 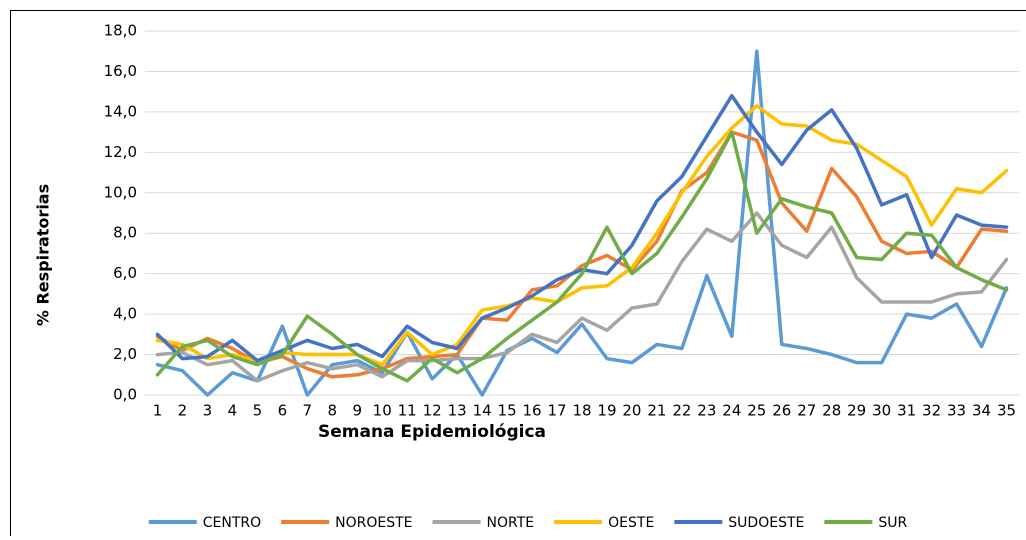 What do you see at coordinates (120, 152) in the screenshot?
I see `y-tick-label: 12,0` at bounding box center [120, 152].